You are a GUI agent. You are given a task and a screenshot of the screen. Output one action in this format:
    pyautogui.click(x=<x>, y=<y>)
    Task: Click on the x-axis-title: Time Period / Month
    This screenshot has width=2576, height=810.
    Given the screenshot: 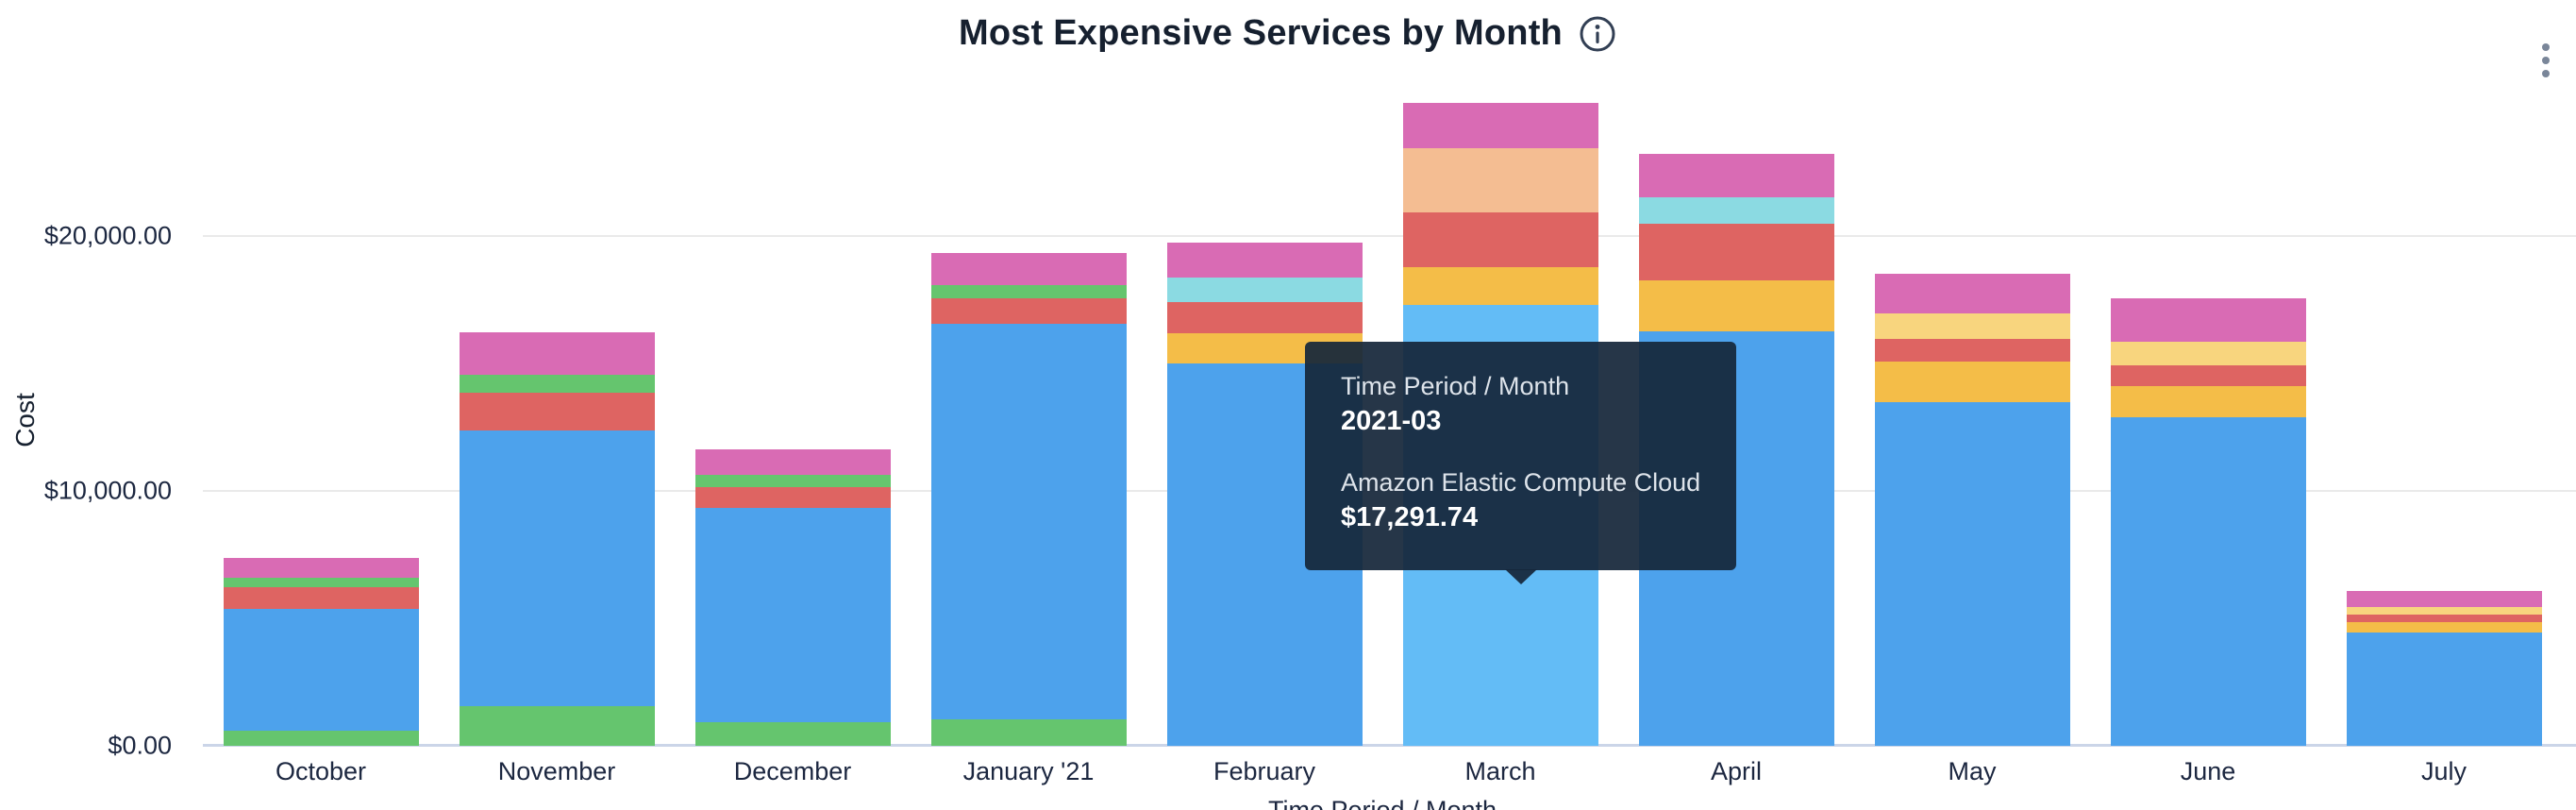 What is the action you would take?
    pyautogui.click(x=1382, y=803)
    